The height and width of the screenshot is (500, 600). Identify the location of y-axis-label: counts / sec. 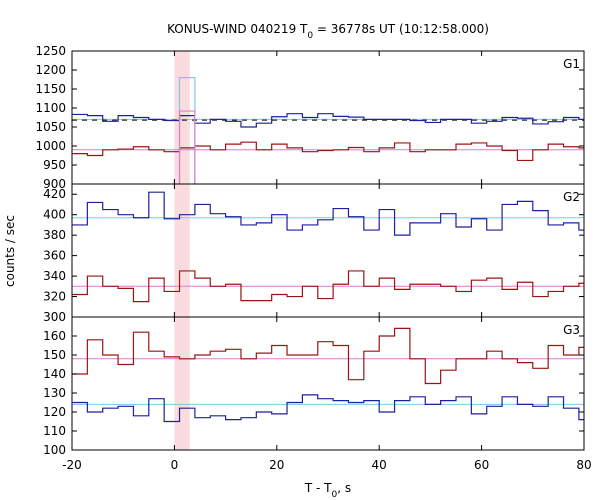
(10, 251).